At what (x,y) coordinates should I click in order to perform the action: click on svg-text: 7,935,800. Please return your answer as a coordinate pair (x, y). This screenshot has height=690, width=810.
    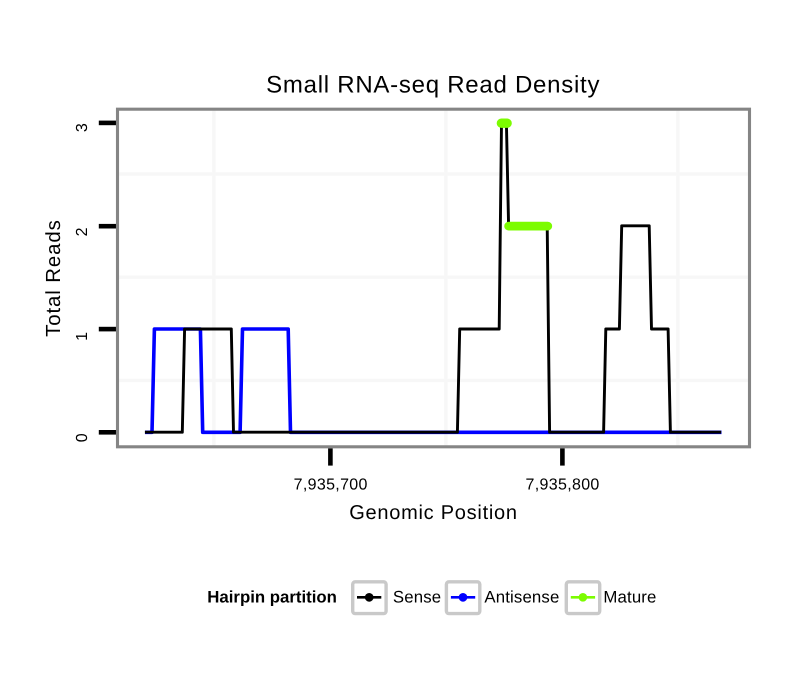
    Looking at the image, I should click on (563, 484).